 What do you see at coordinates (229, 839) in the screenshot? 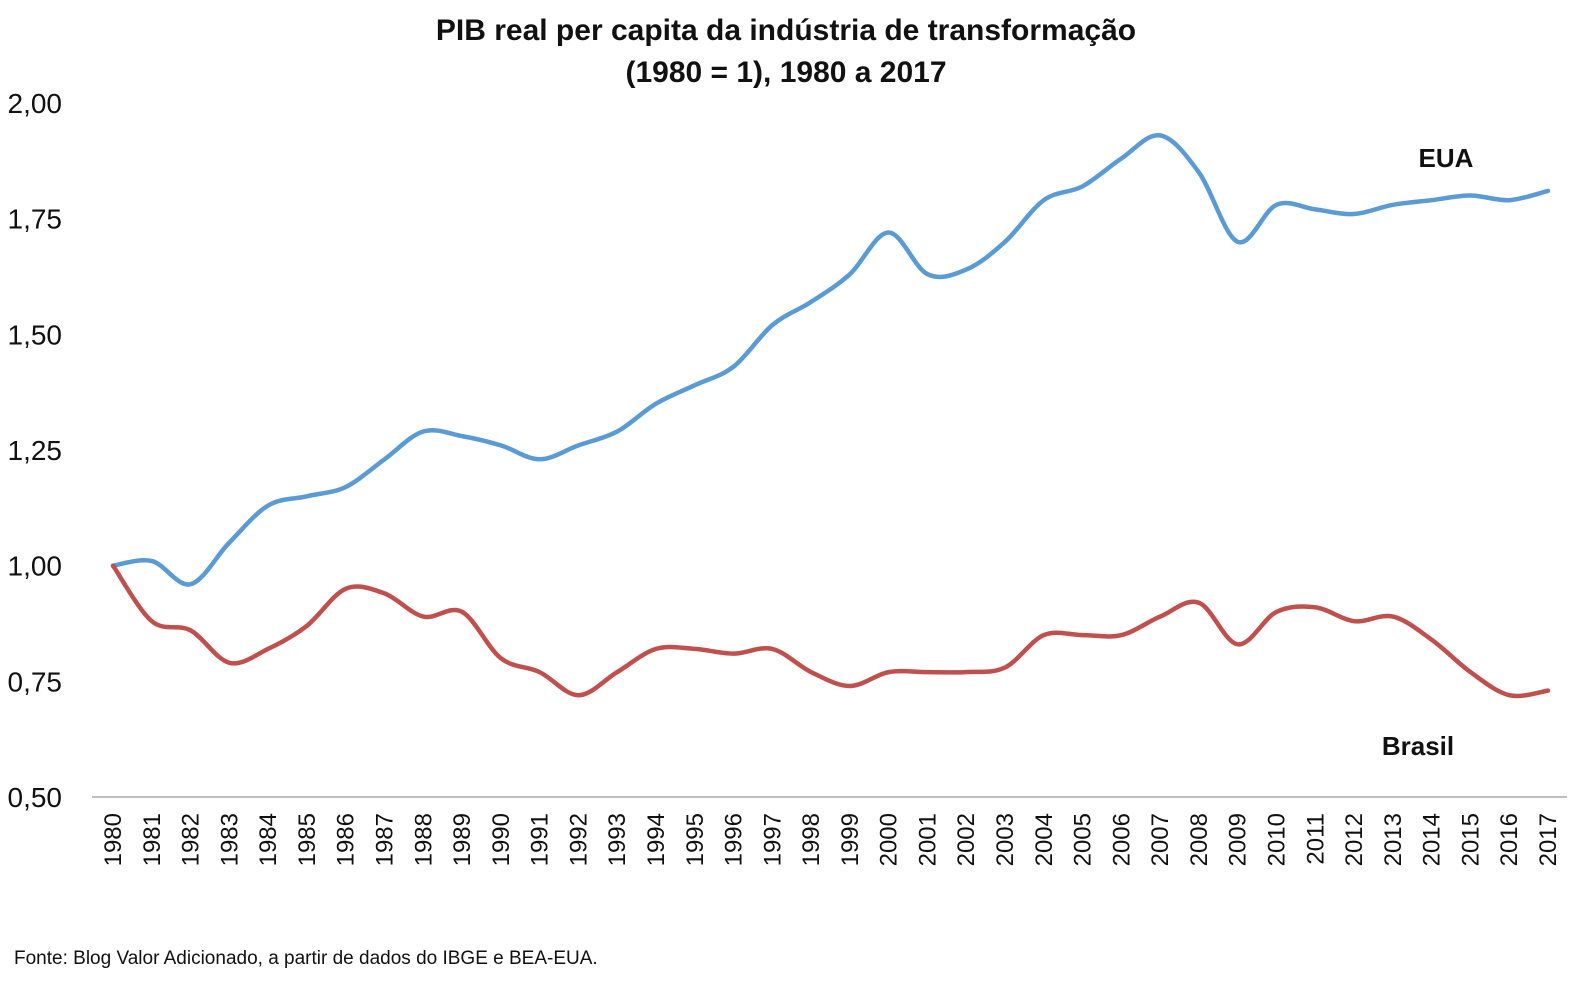
I see `x-tick-label: 1983` at bounding box center [229, 839].